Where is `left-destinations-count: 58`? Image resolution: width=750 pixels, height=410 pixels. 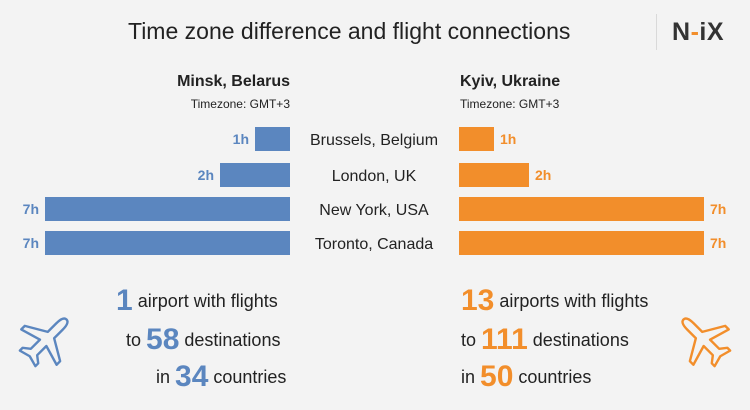 left-destinations-count: 58 is located at coordinates (163, 339).